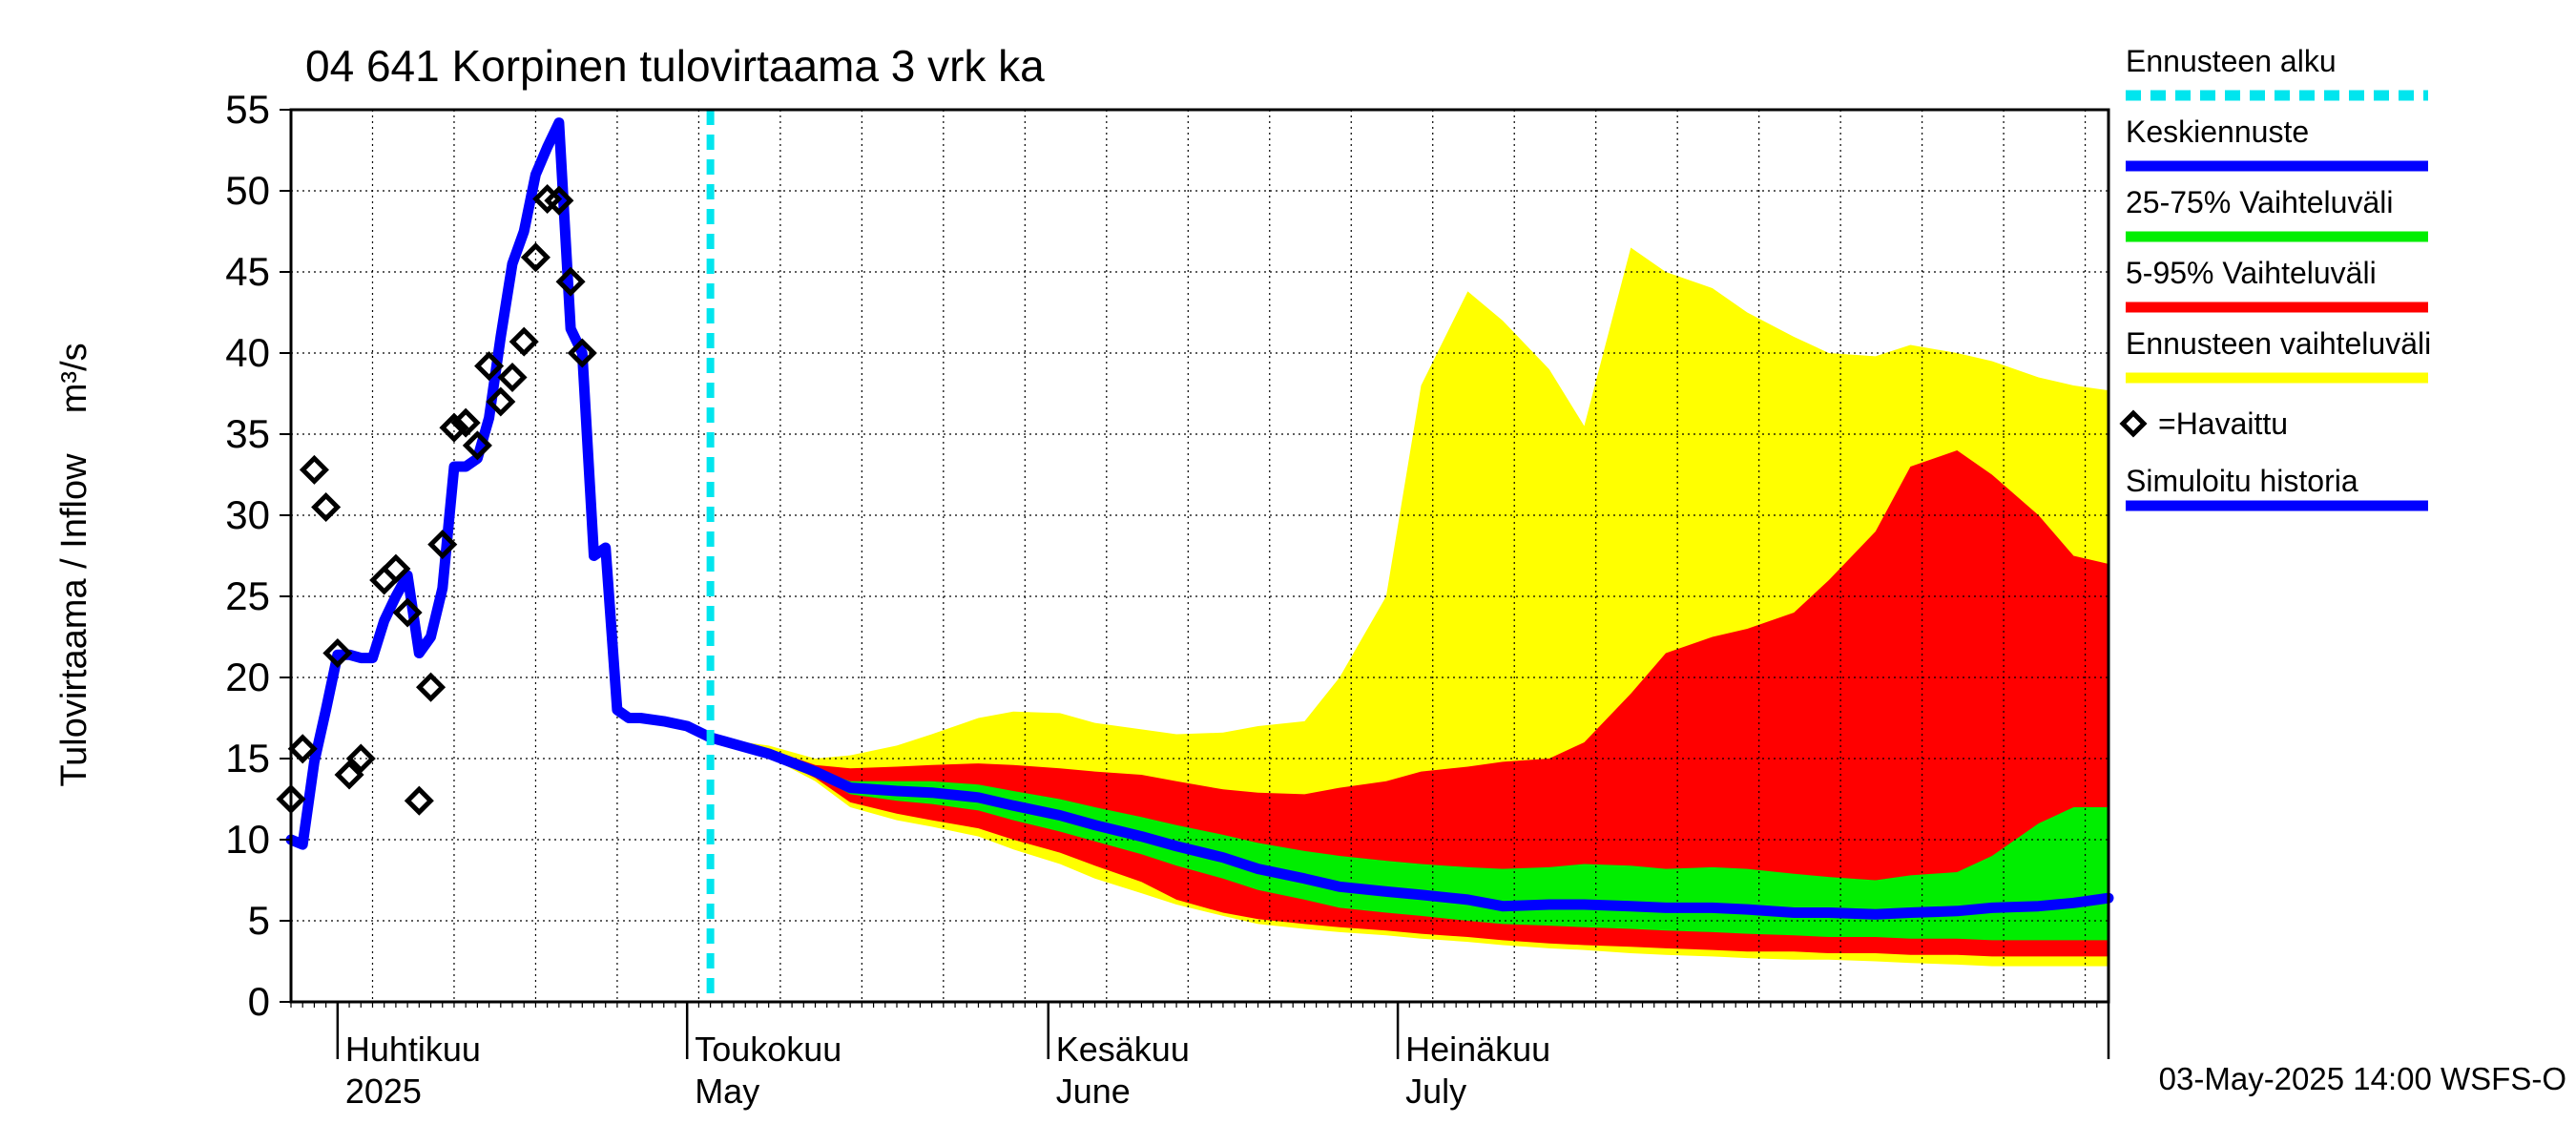  I want to click on y-tick-label: 15, so click(247, 758).